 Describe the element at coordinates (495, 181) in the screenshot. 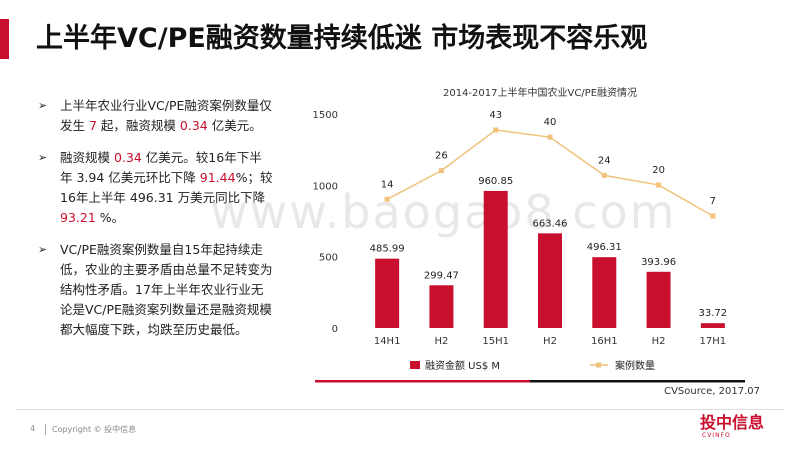

I see `bar-label-2: 960.85` at that location.